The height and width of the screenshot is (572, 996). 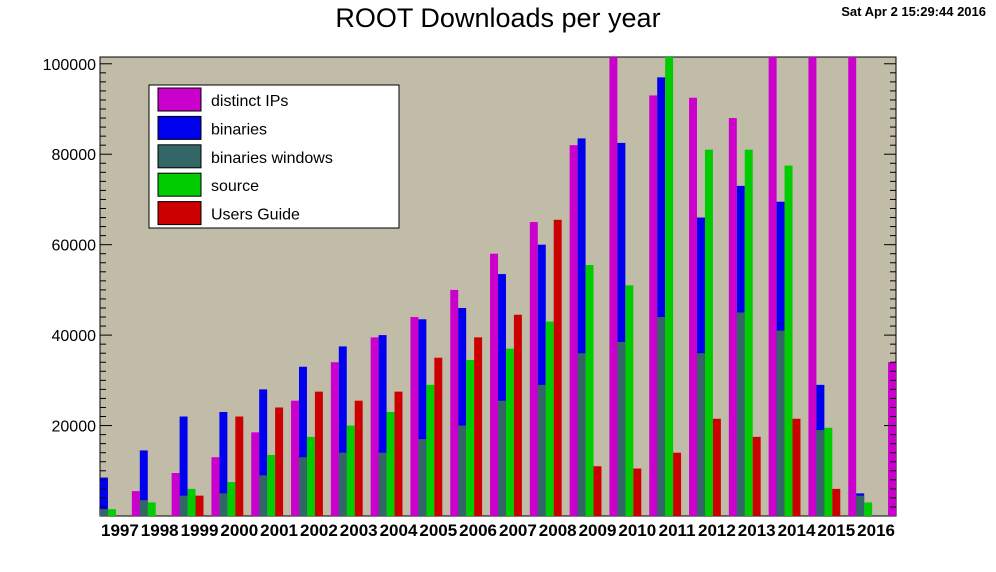 I want to click on legend-swatch-binaries, so click(x=179, y=127).